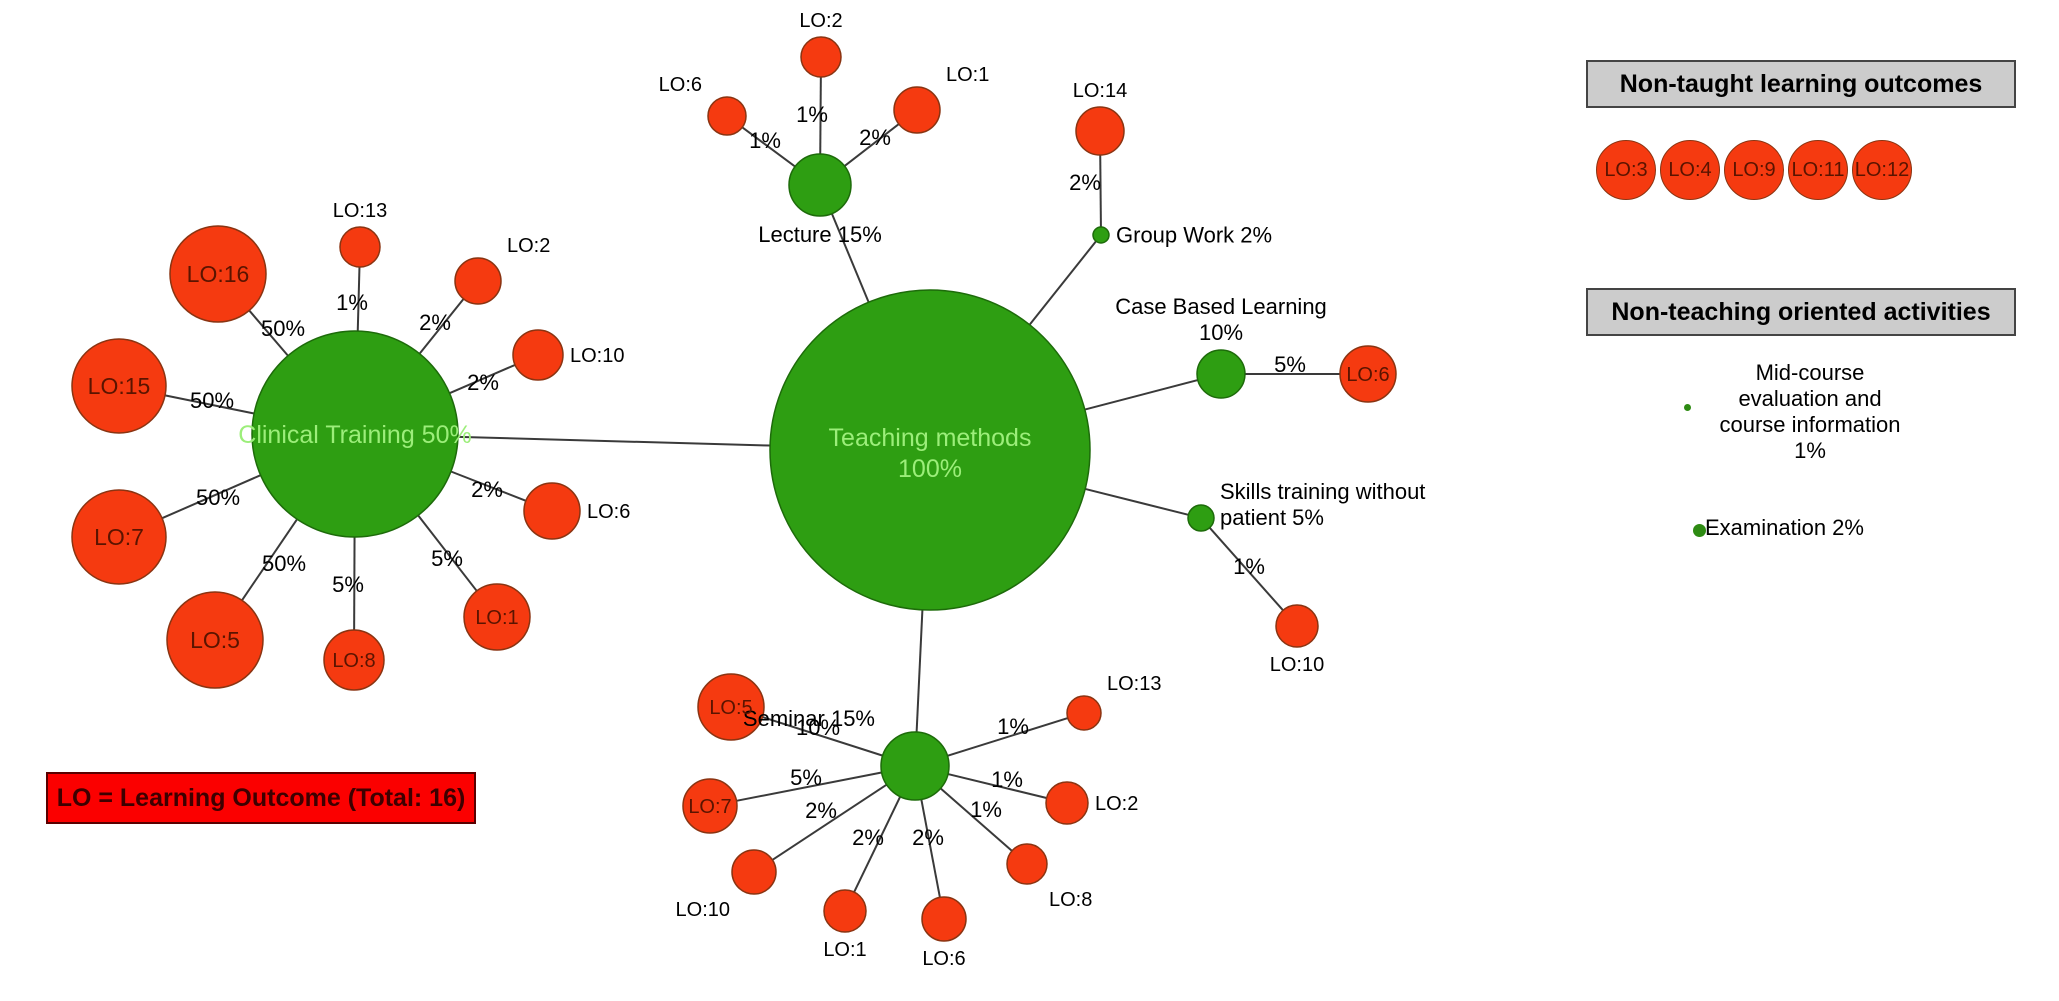  I want to click on green-dot-icon, so click(1699, 530).